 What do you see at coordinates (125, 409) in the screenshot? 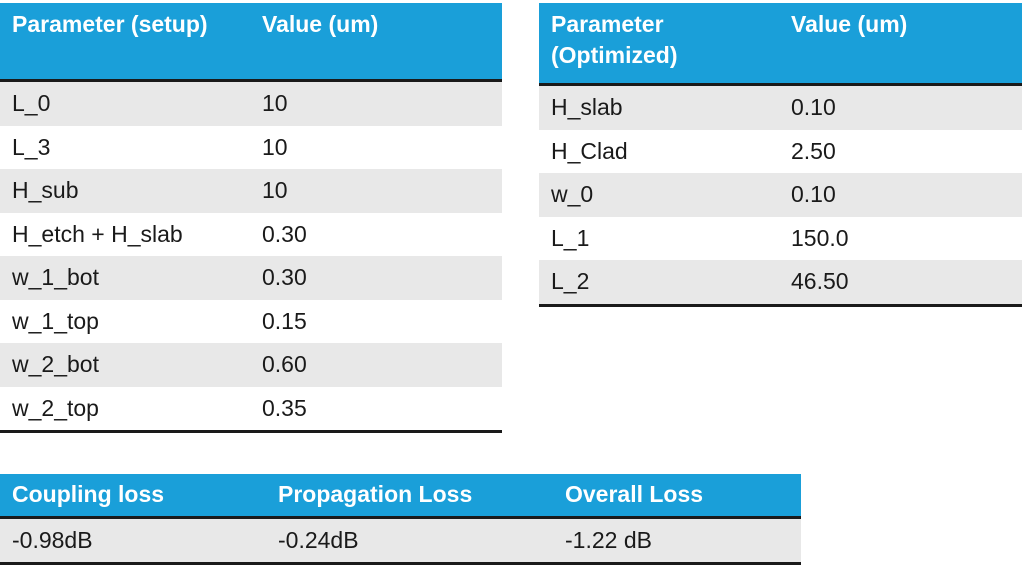
I see `parameter-cell: w_2_top` at bounding box center [125, 409].